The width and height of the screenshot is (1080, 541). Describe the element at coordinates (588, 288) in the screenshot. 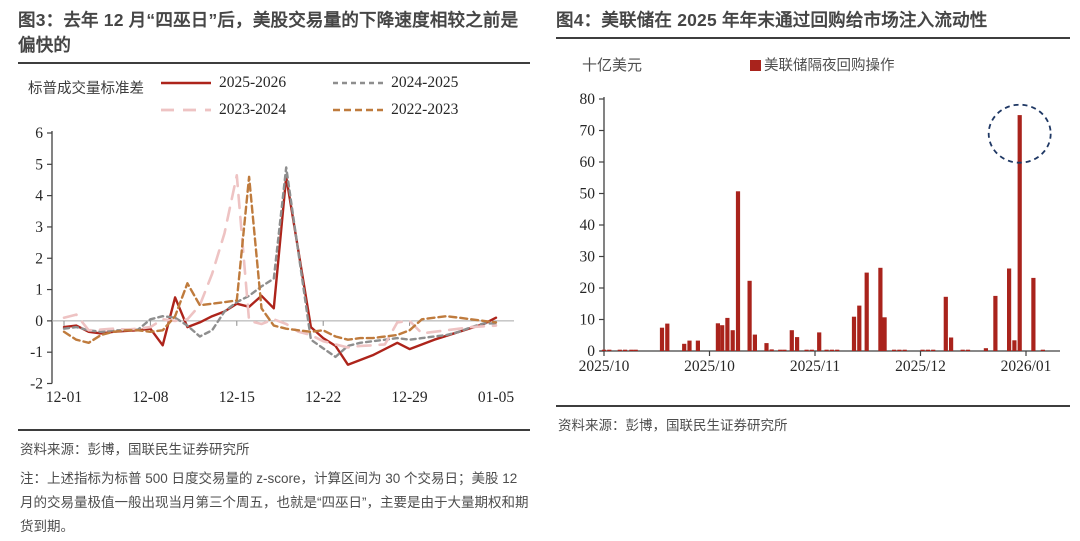

I see `y-tick-label: 20` at that location.